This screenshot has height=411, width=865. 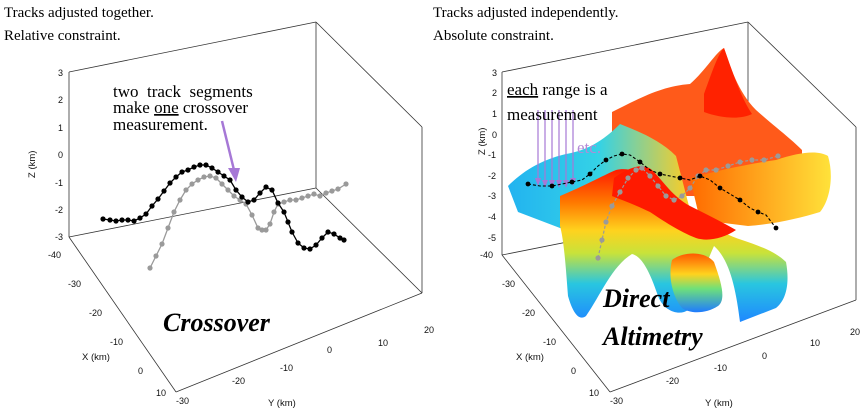 I want to click on left-y-ticks: -30 -20 -10 0 10 20, so click(x=305, y=365).